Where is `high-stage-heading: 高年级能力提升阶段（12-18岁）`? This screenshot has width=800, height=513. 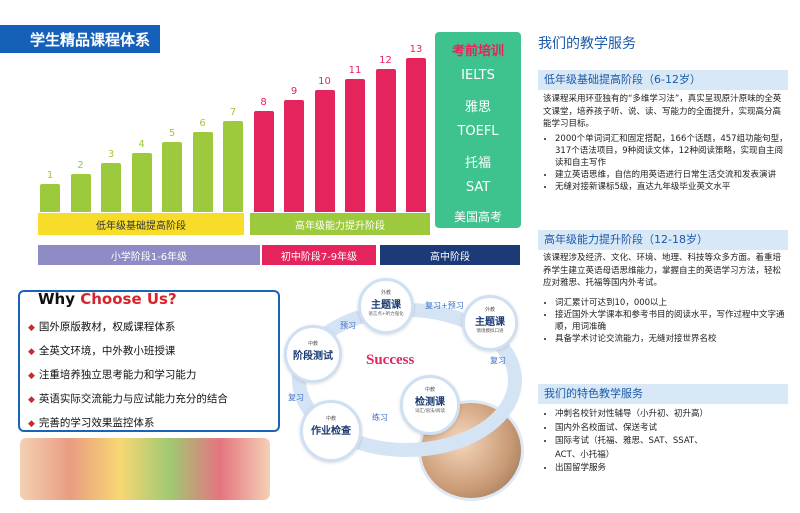 high-stage-heading: 高年级能力提升阶段（12-18岁） is located at coordinates (663, 240).